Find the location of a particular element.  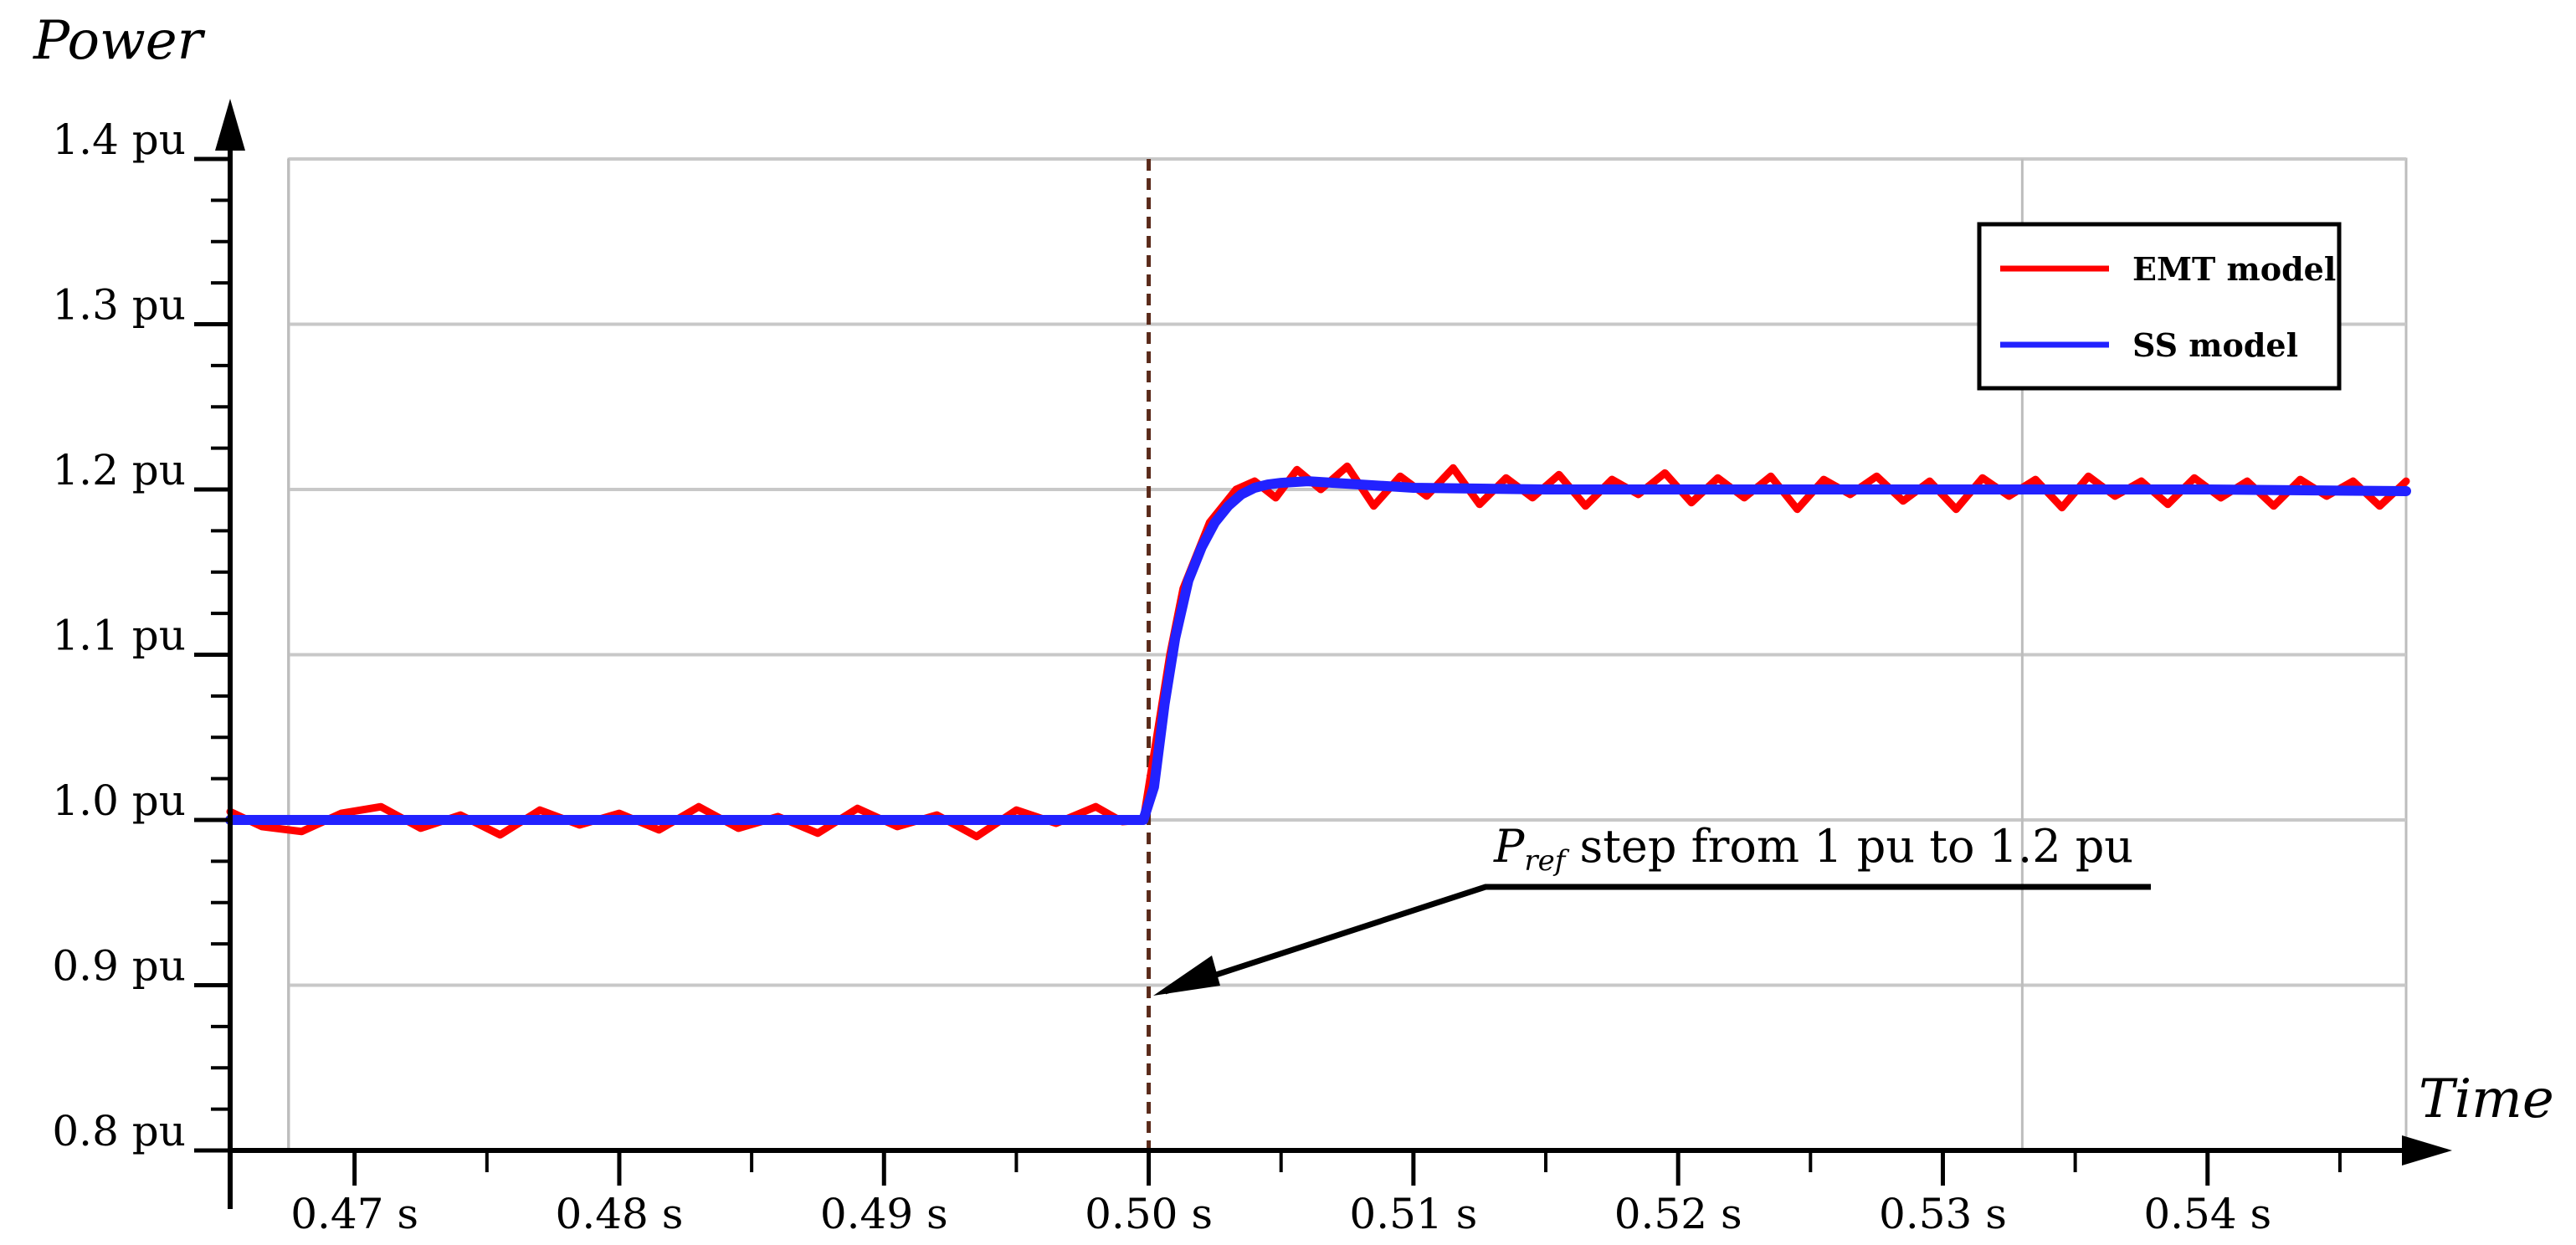

annotation-text: step from 1 pu to 1.2 pu is located at coordinates (1849, 846).